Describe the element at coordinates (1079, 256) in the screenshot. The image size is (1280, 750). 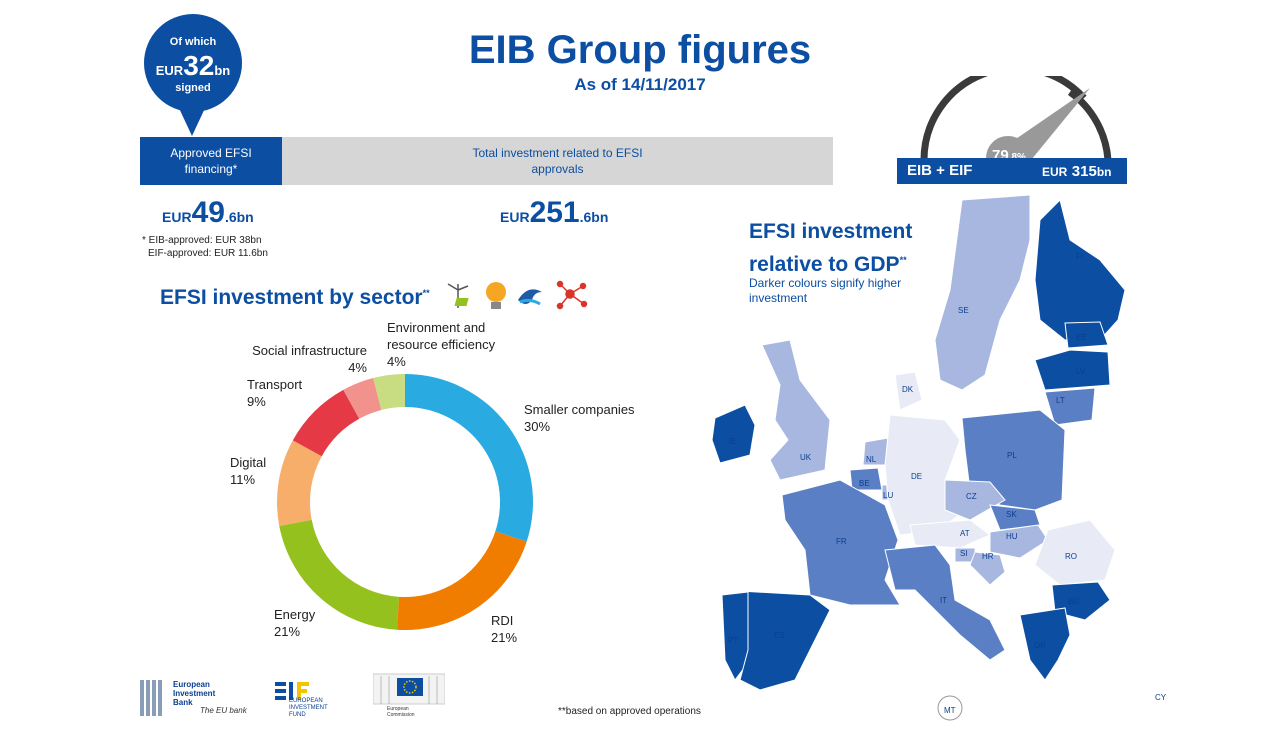
I see `map-label-fi: FI` at that location.